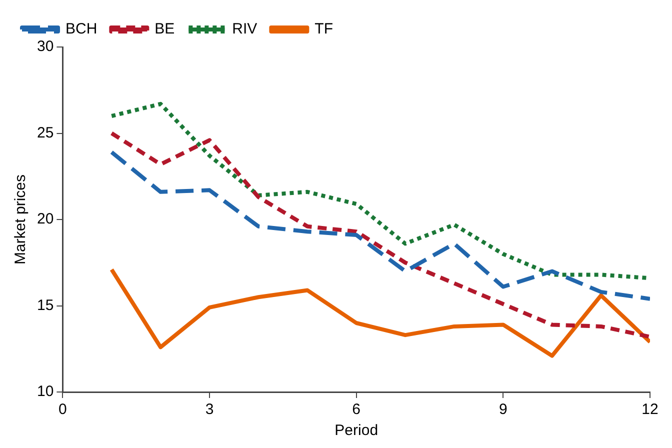 The width and height of the screenshot is (672, 448). I want to click on y-tick-label: 10, so click(45, 391).